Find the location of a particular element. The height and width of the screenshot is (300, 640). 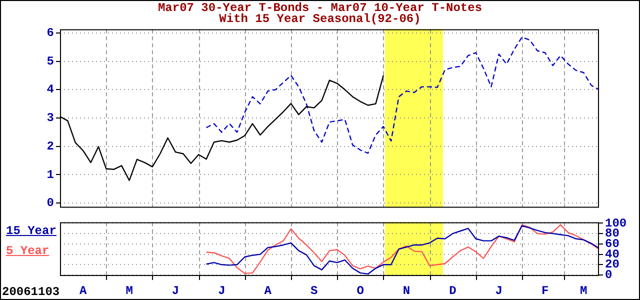

x-tick-label: S is located at coordinates (314, 291).